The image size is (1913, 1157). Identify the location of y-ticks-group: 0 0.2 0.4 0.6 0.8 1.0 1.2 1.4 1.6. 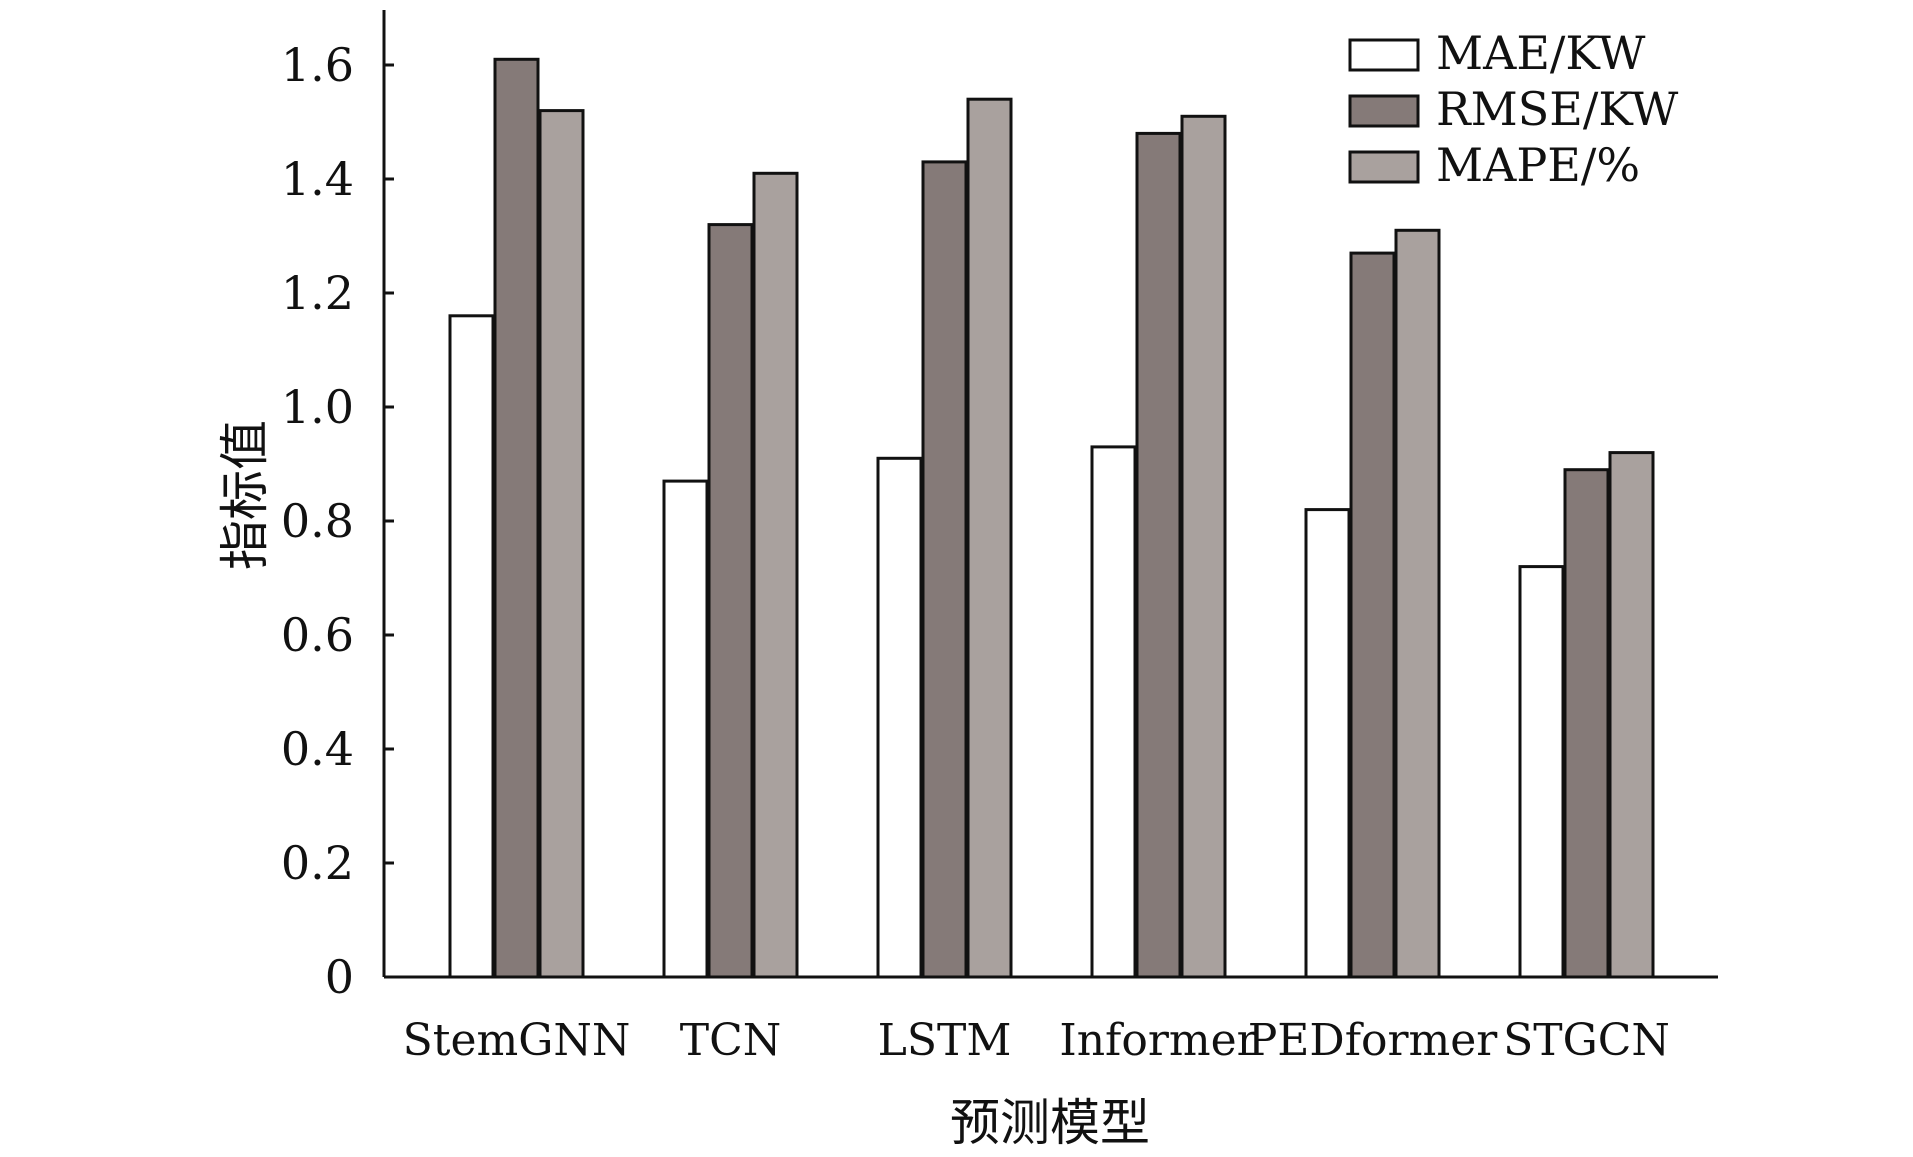
(337, 521).